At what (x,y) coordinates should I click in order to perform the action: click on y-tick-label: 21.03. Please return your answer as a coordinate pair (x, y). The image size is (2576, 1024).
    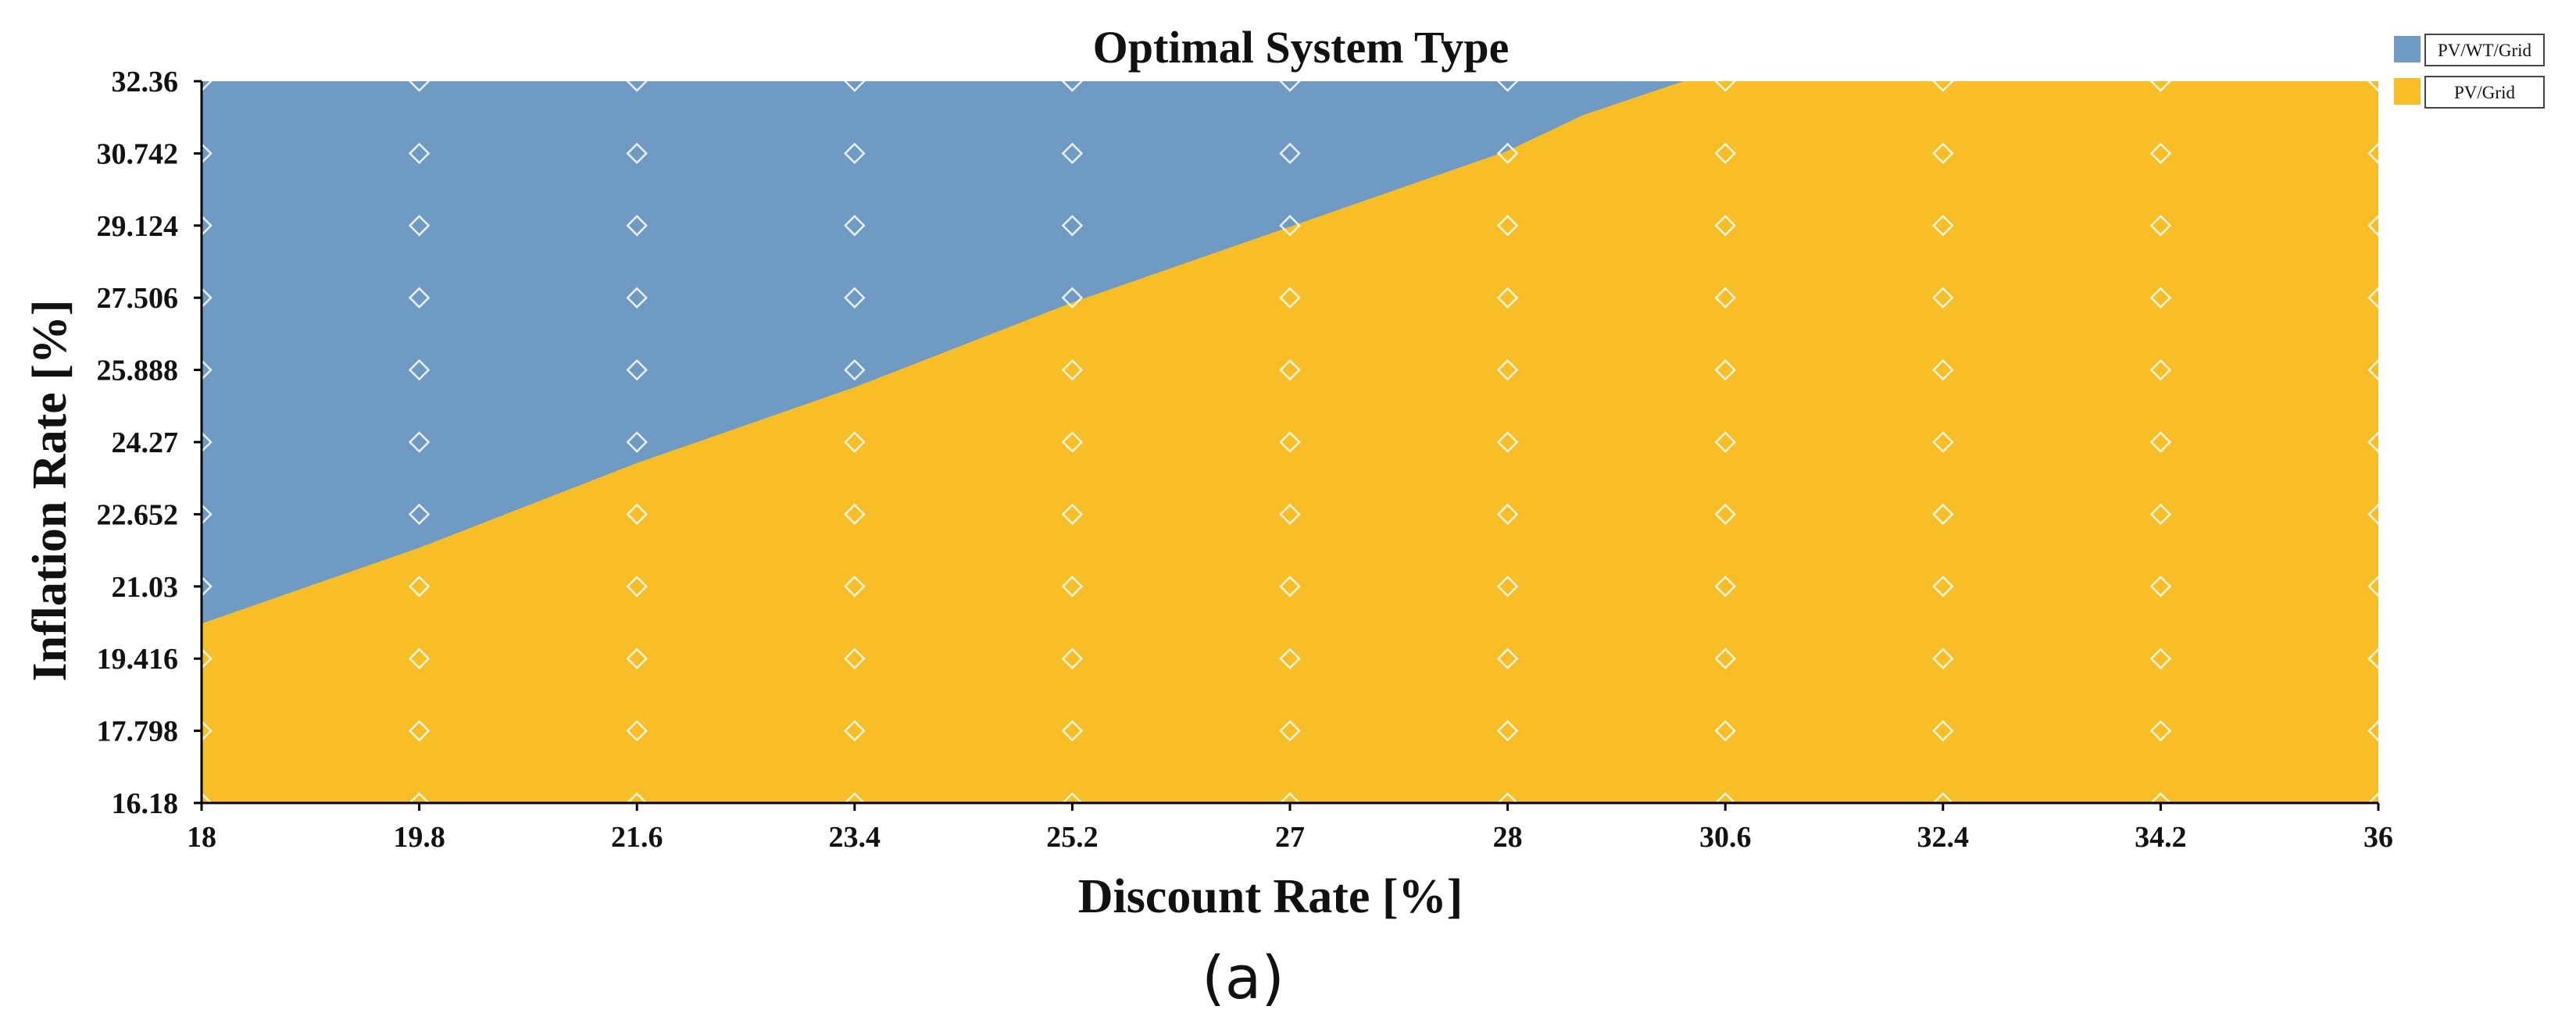
    Looking at the image, I should click on (146, 587).